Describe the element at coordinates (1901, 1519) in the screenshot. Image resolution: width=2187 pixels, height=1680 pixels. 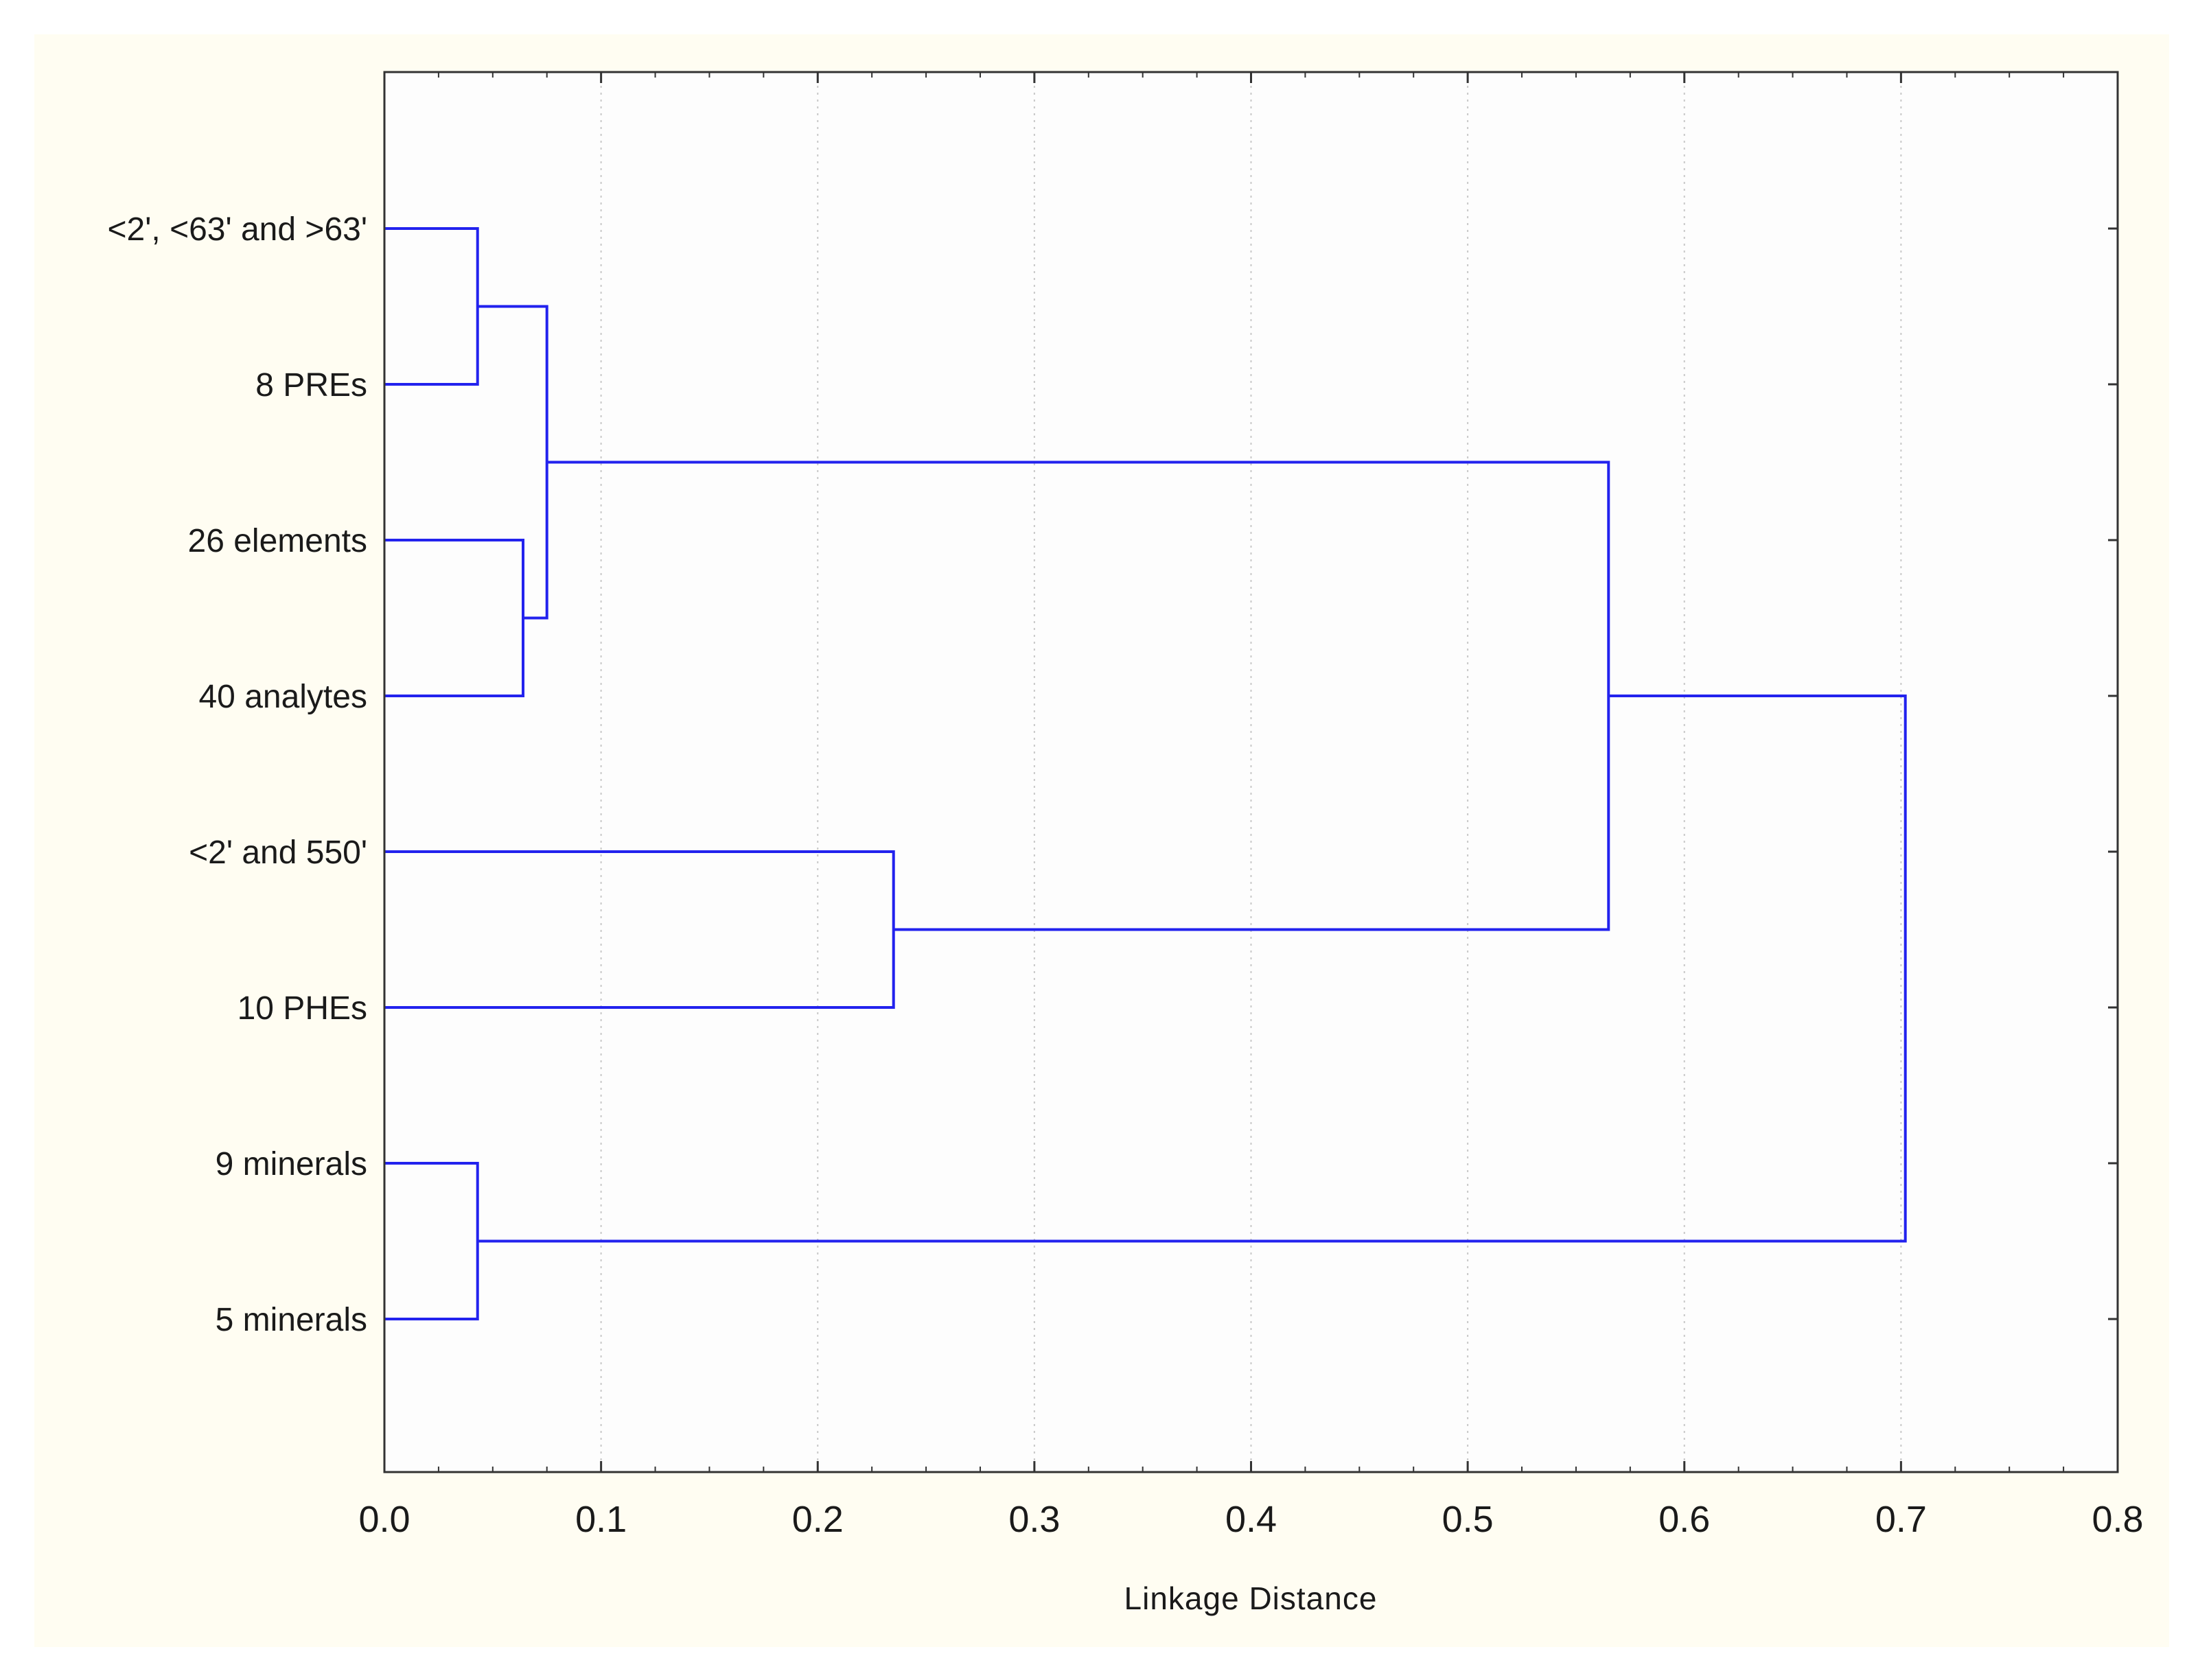
I see `x-tick-label: 0.7` at that location.